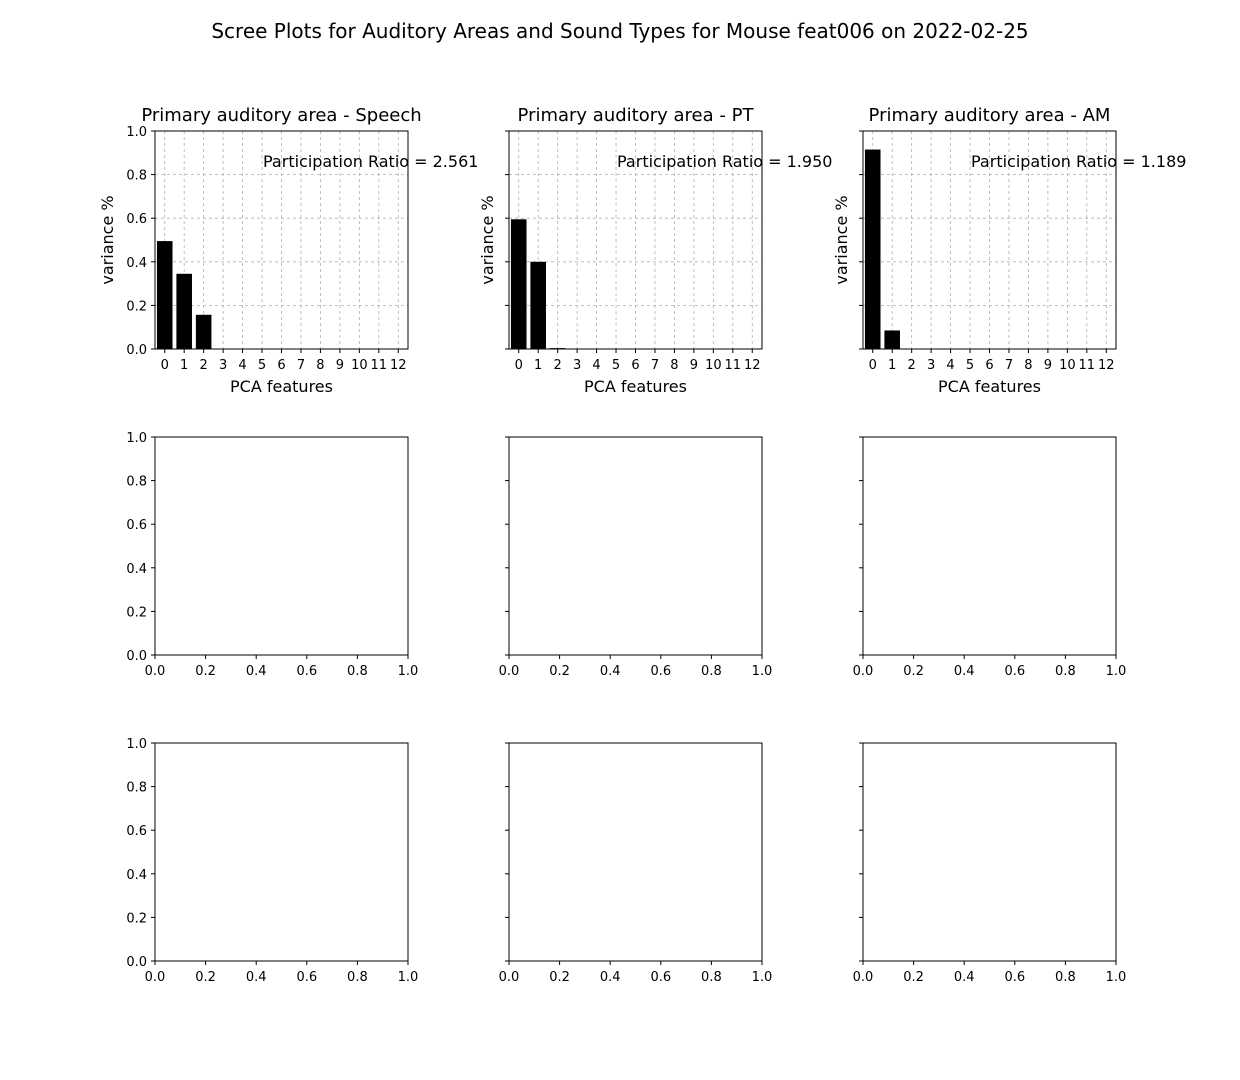  What do you see at coordinates (990, 115) in the screenshot?
I see `subplot-title: Primary auditory area - AM` at bounding box center [990, 115].